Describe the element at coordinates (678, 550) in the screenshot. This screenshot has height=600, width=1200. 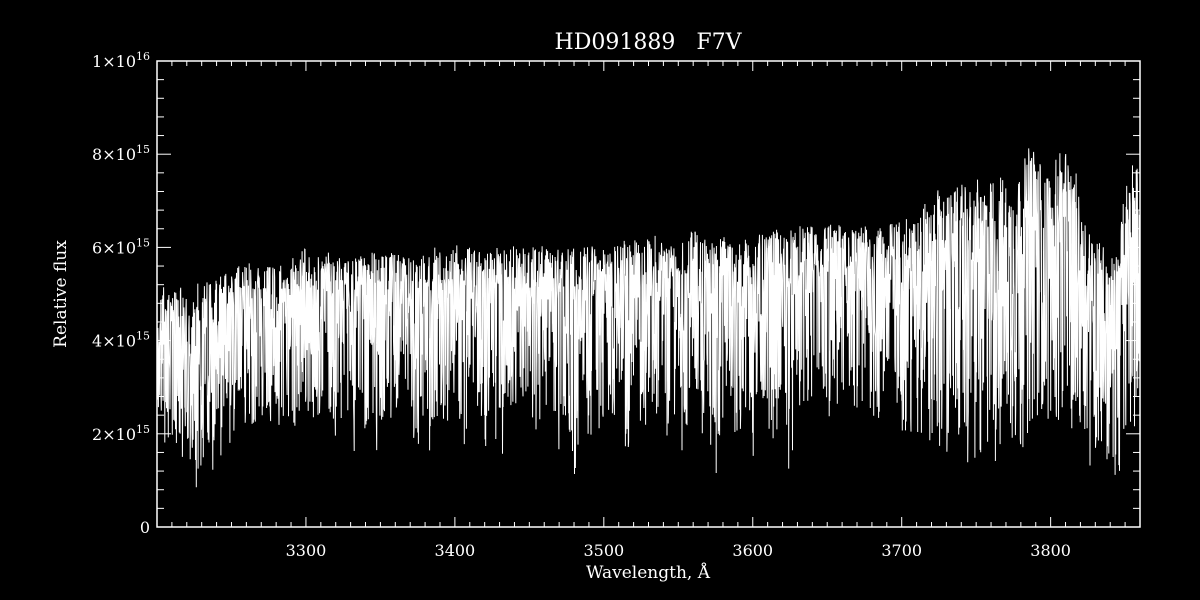
I see `x-tick-labels: 3300 3400 3500 3600 3700 3800` at that location.